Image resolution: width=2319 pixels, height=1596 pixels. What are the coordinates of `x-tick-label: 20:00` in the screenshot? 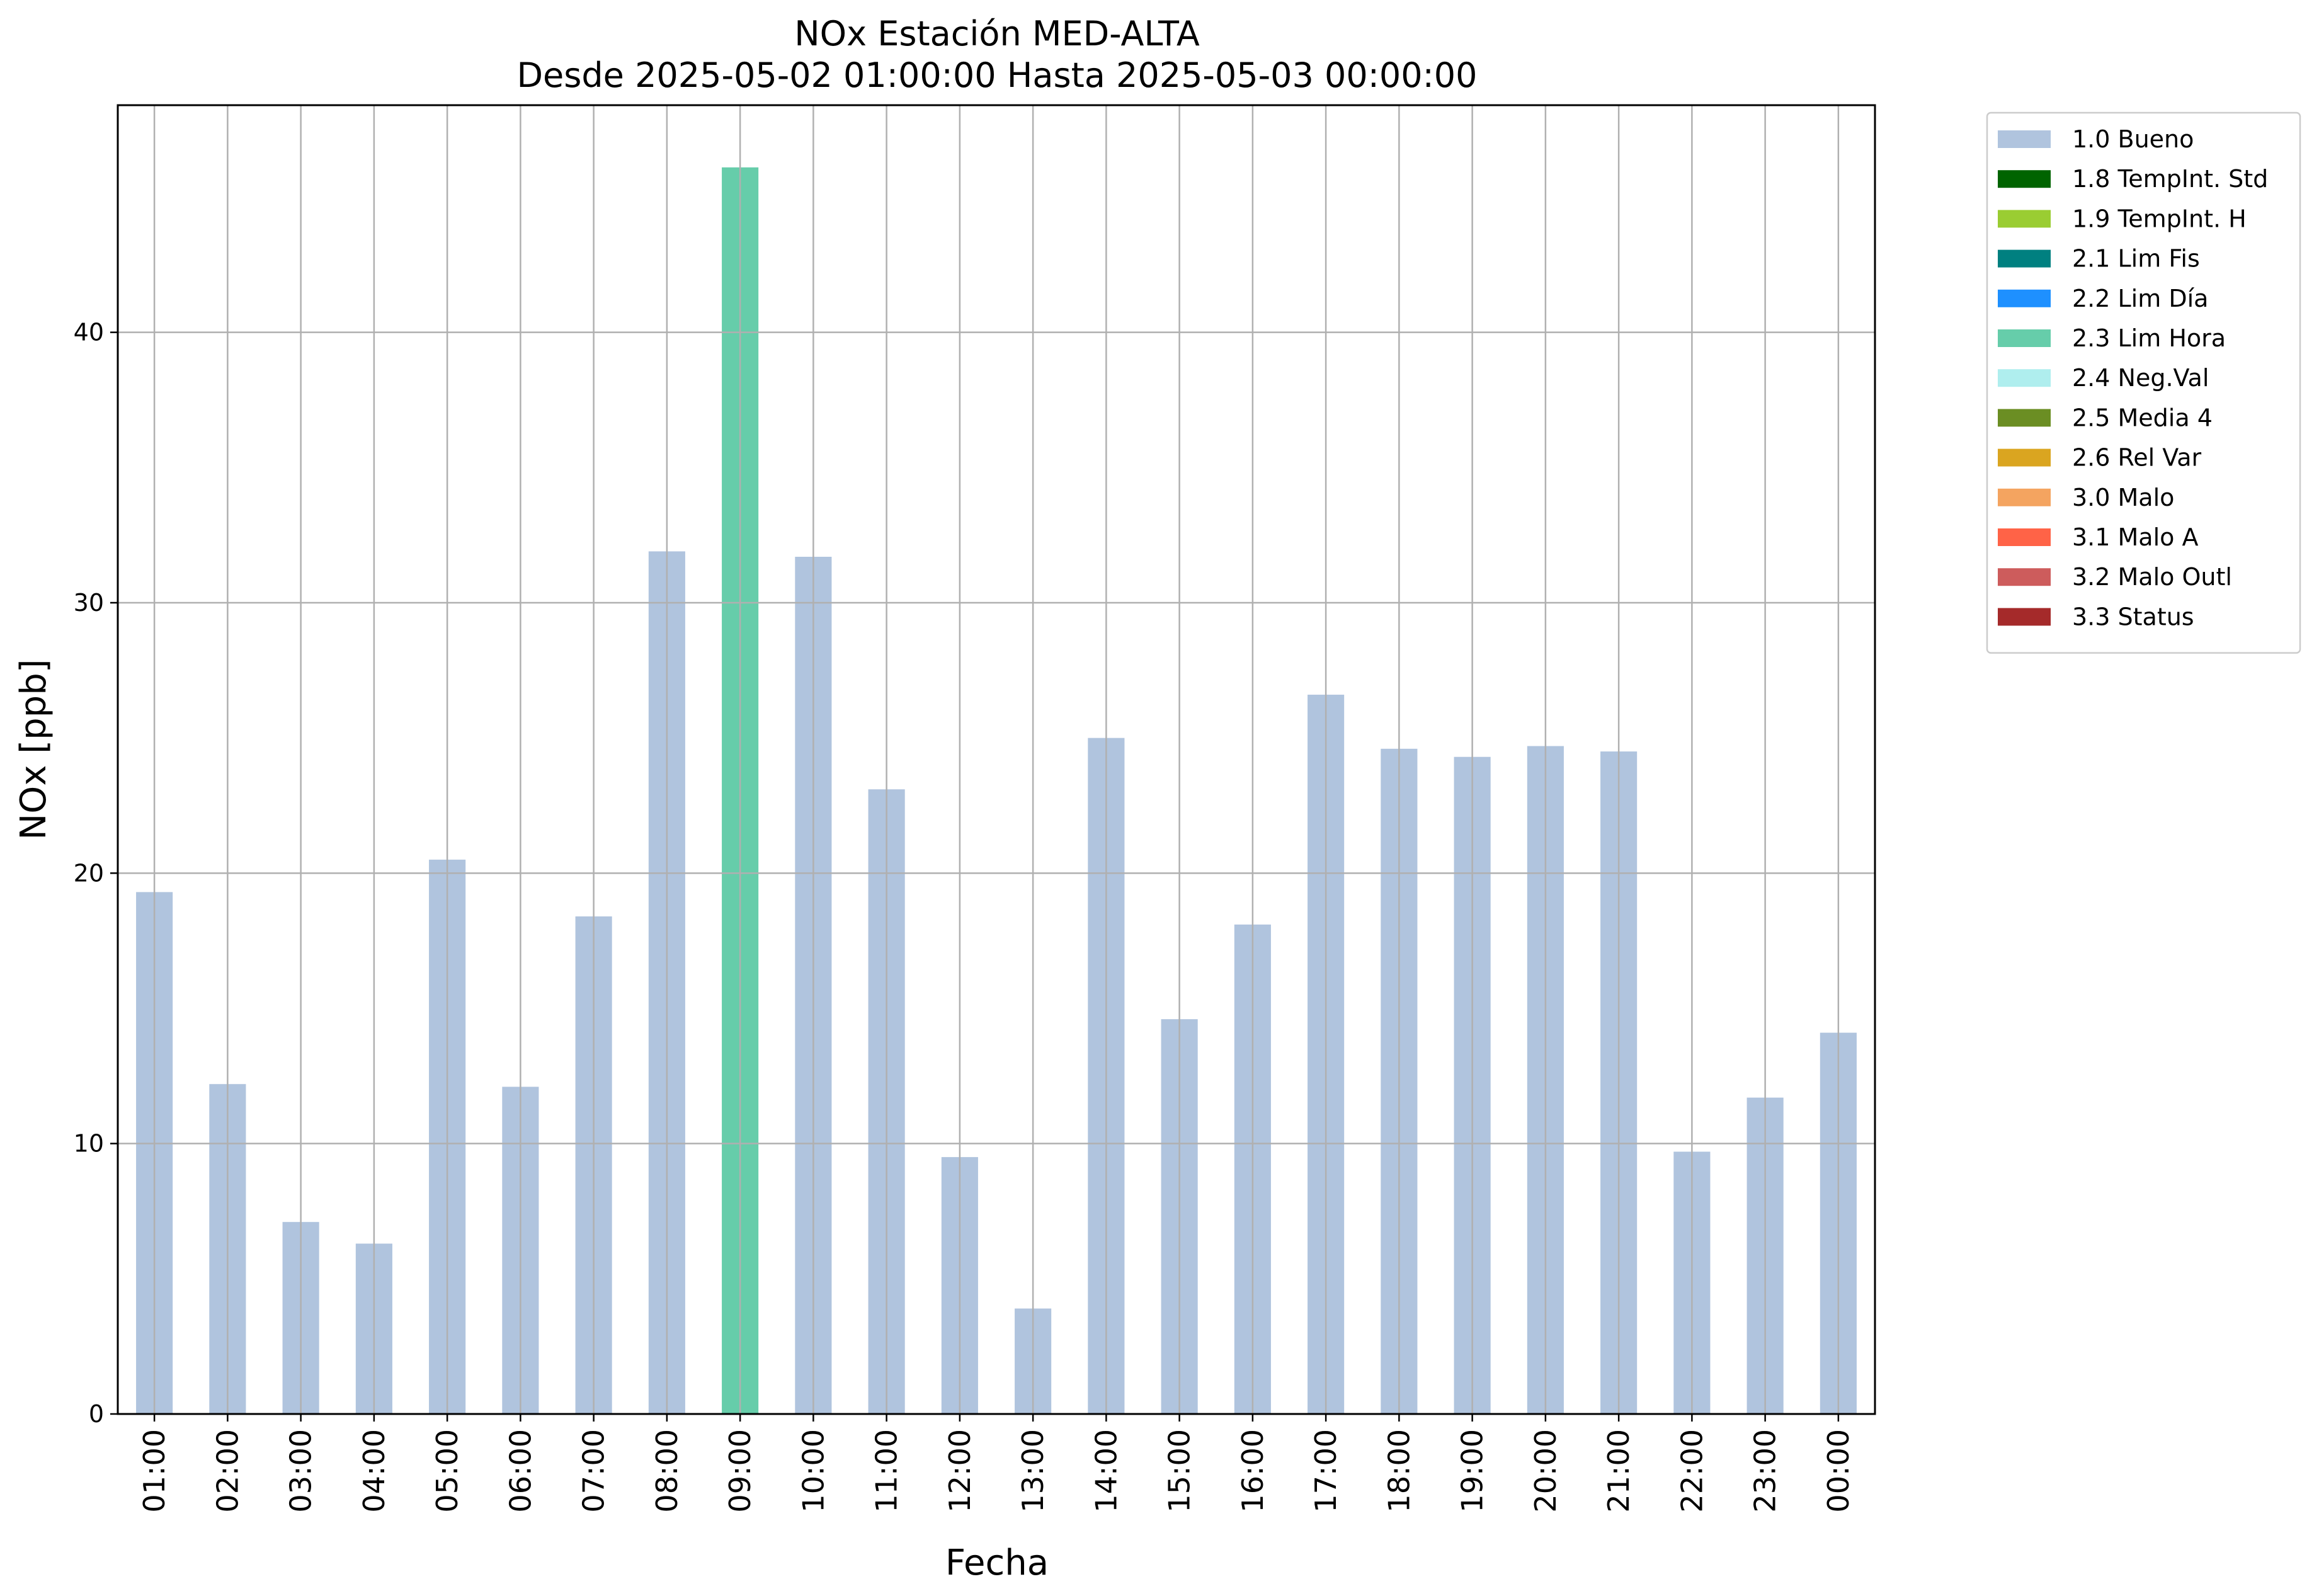 It's located at (1546, 1471).